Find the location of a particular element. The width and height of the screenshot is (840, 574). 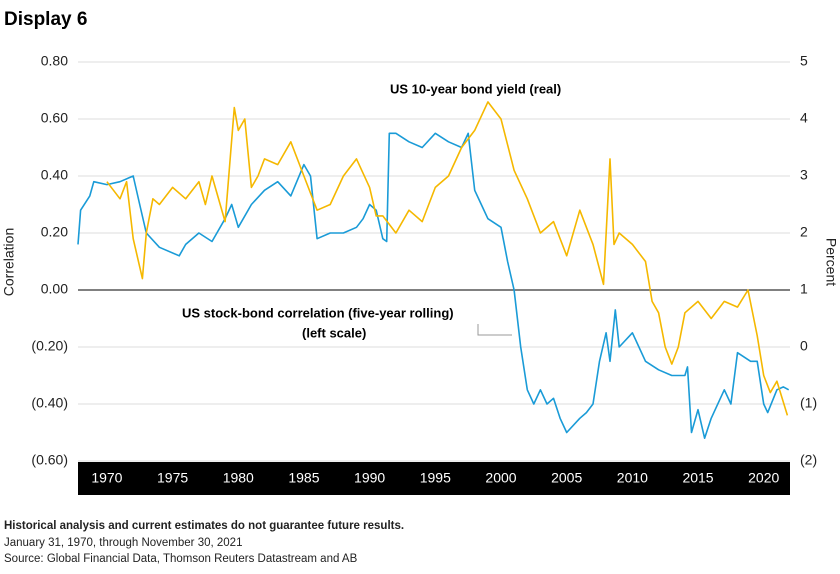

y-tick-label: (0.20) is located at coordinates (49, 346).